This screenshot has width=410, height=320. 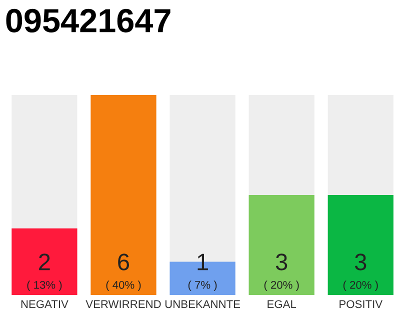 I want to click on x-tick-label: UNBEKANNTE, so click(x=202, y=304).